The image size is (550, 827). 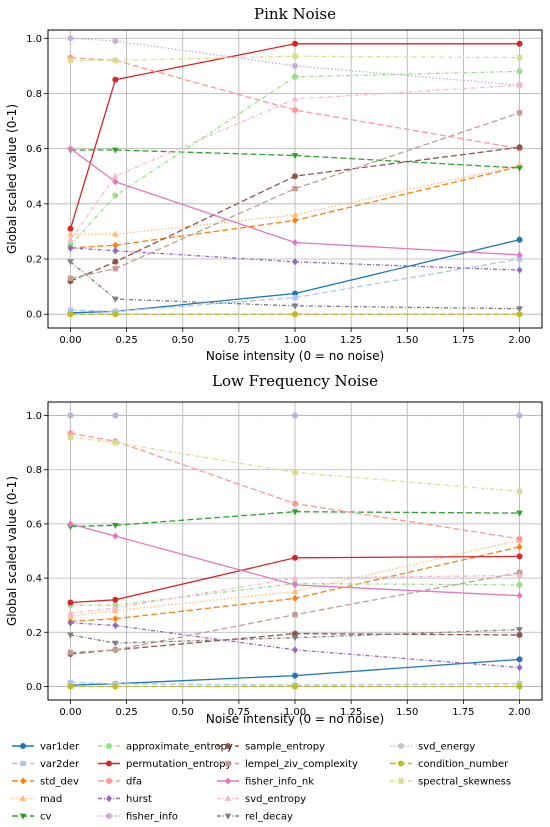 I want to click on series-line-permutation_entropy, so click(x=295, y=579).